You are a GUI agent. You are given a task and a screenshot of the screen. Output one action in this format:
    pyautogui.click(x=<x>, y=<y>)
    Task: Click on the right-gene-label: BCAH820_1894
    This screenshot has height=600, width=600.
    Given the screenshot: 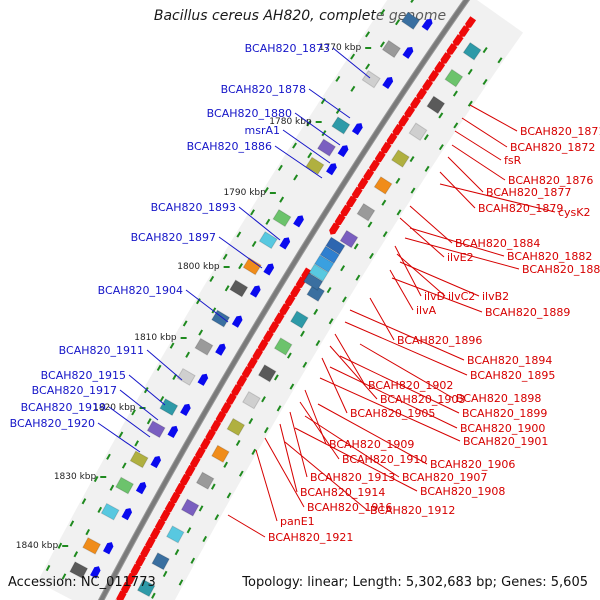 What is the action you would take?
    pyautogui.click(x=509, y=360)
    